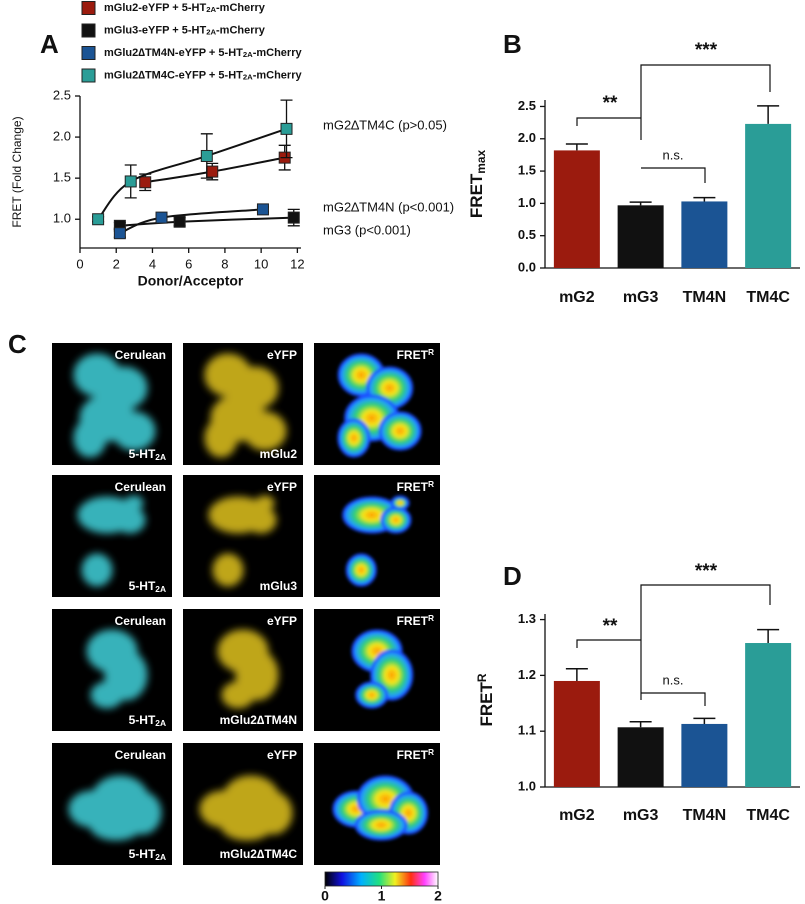 Image resolution: width=805 pixels, height=904 pixels. I want to click on bar, so click(640, 236).